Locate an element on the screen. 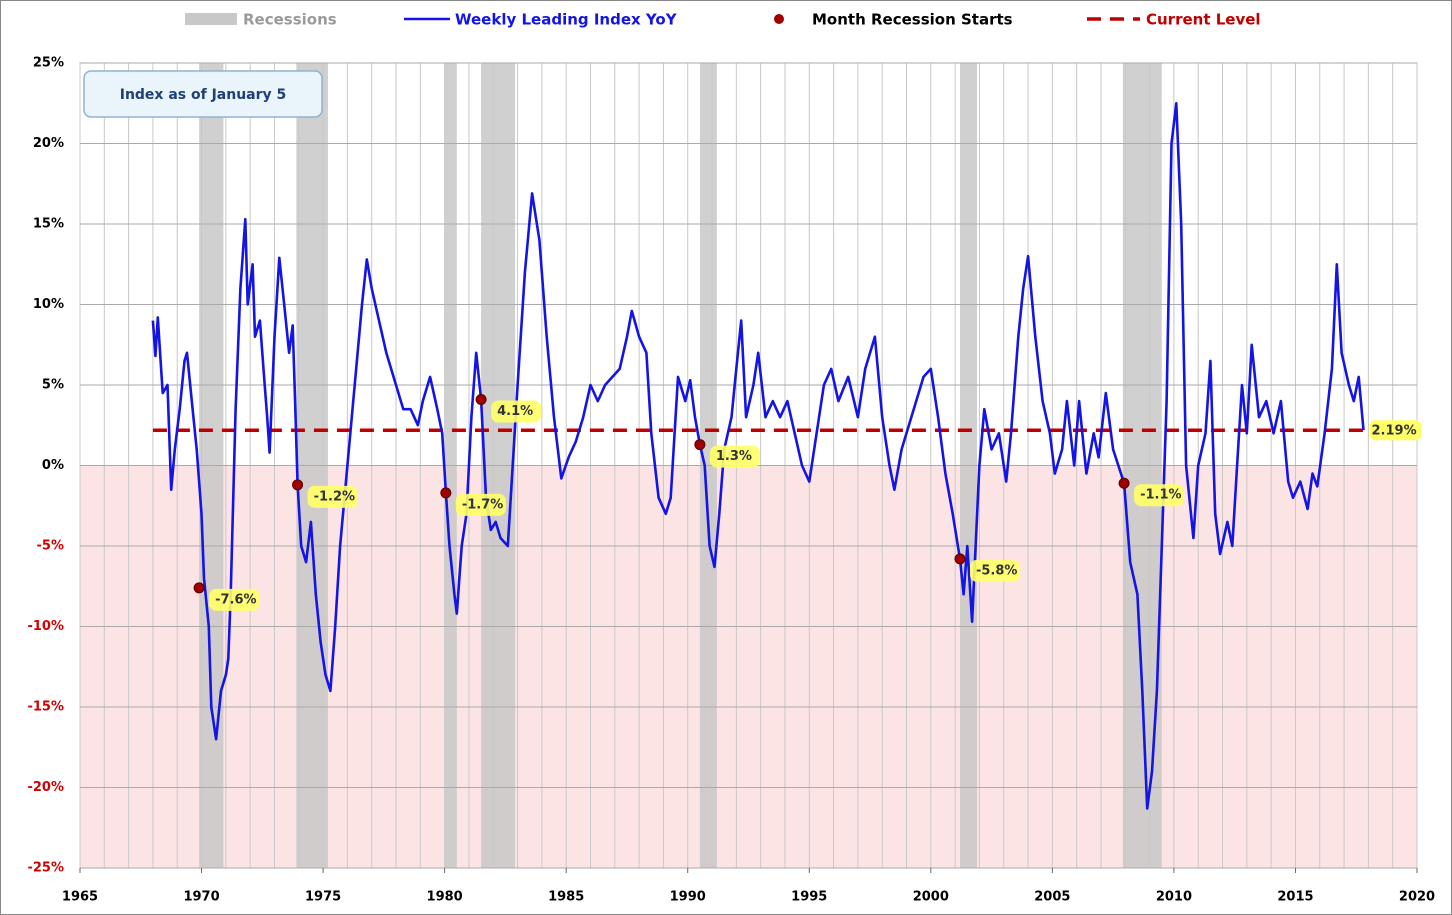  value-label: -1.1% is located at coordinates (1160, 495).